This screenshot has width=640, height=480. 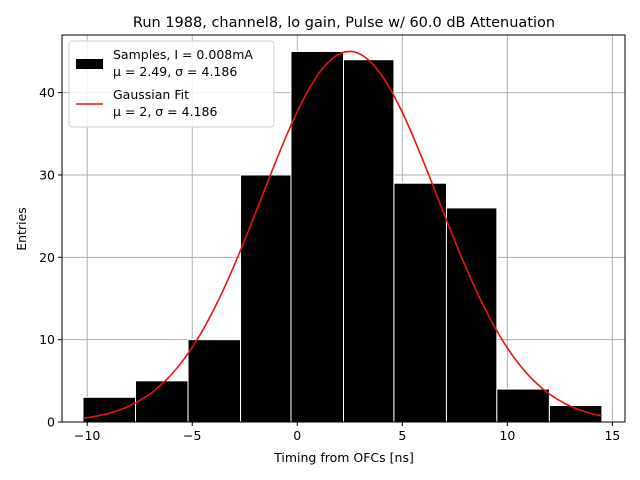 I want to click on x-tick-label-4: 10, so click(x=507, y=435).